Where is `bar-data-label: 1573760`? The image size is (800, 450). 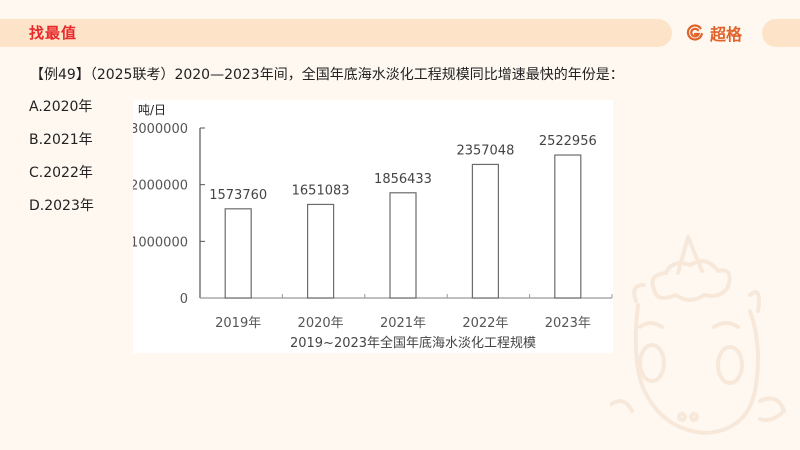 bar-data-label: 1573760 is located at coordinates (238, 195).